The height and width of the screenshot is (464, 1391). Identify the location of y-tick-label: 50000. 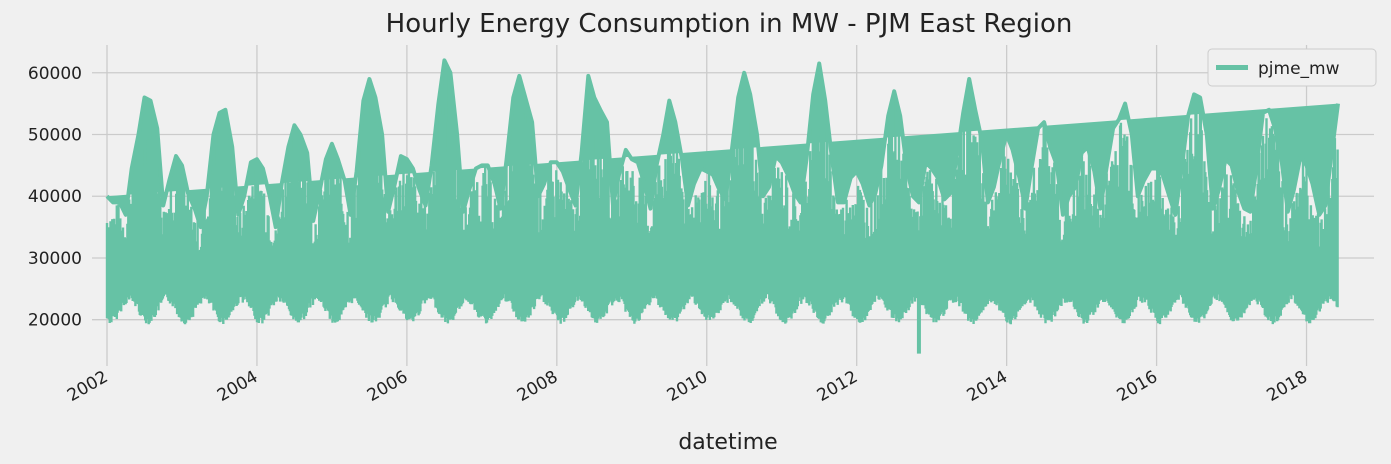
(55, 136).